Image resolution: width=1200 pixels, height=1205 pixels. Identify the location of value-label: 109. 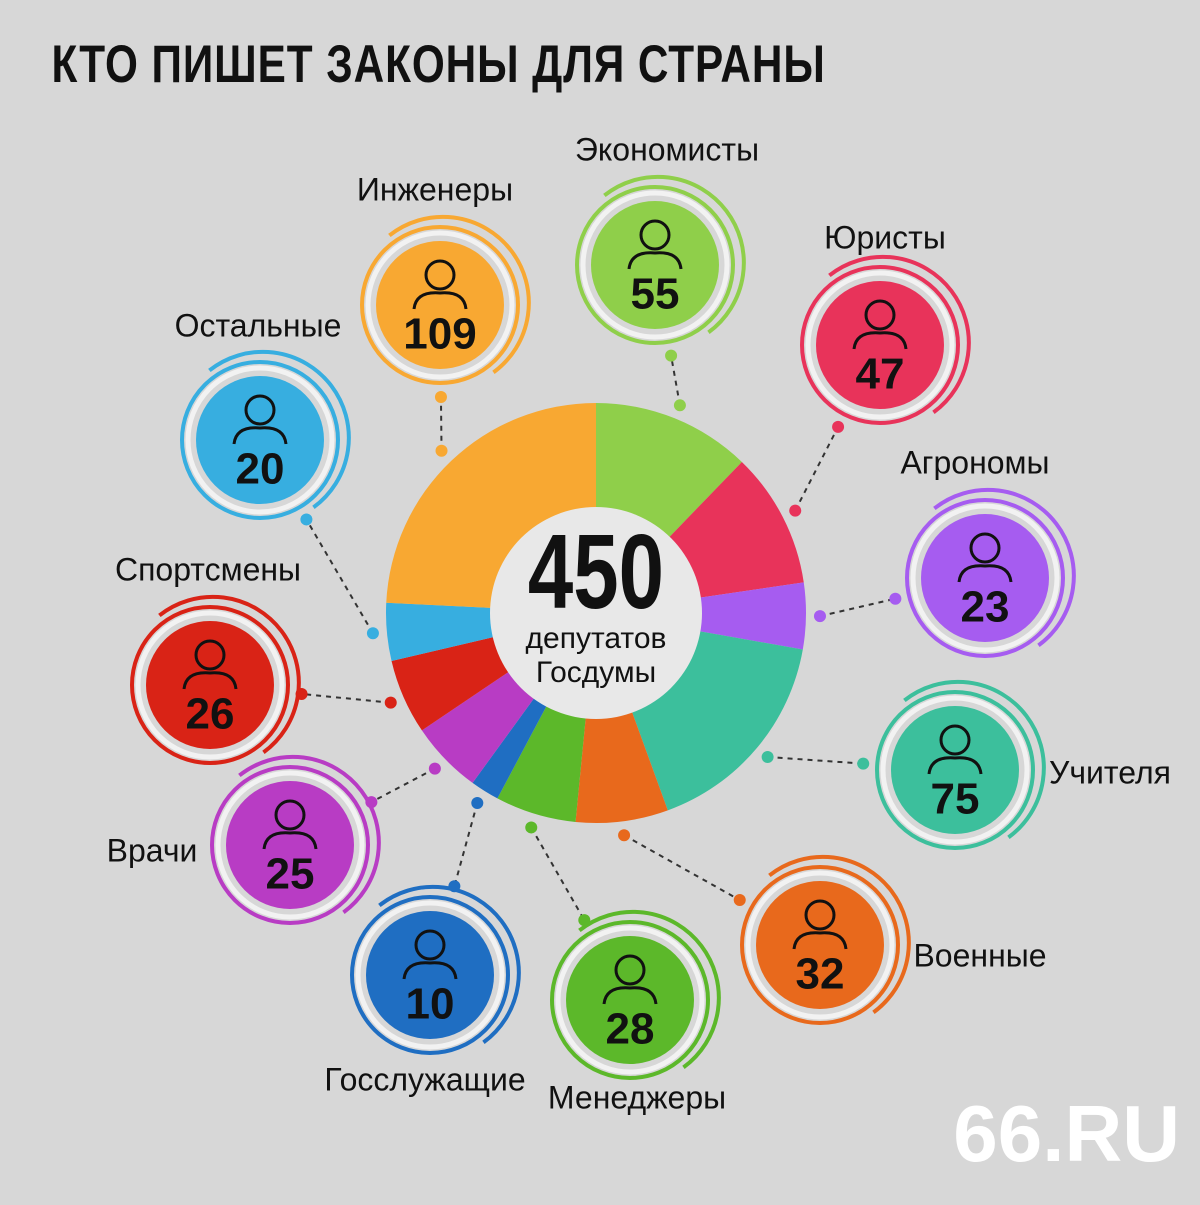
(439, 334).